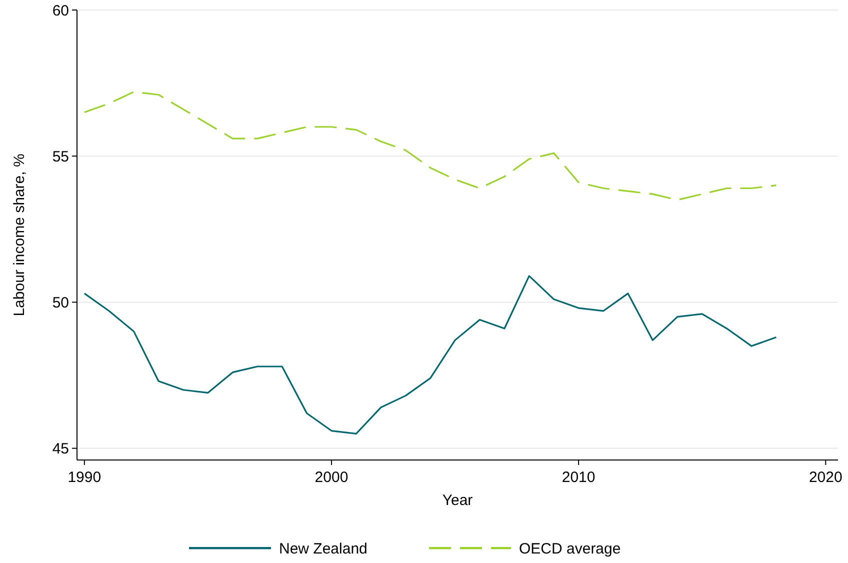 The width and height of the screenshot is (848, 563). I want to click on x-axis-title: Year, so click(457, 500).